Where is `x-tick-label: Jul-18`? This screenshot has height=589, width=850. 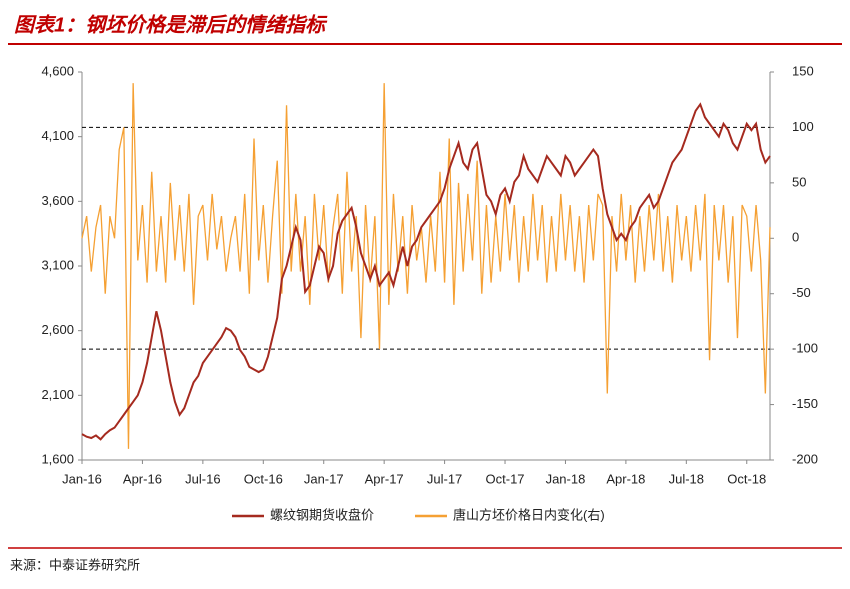
x-tick-label: Jul-18 is located at coordinates (686, 478).